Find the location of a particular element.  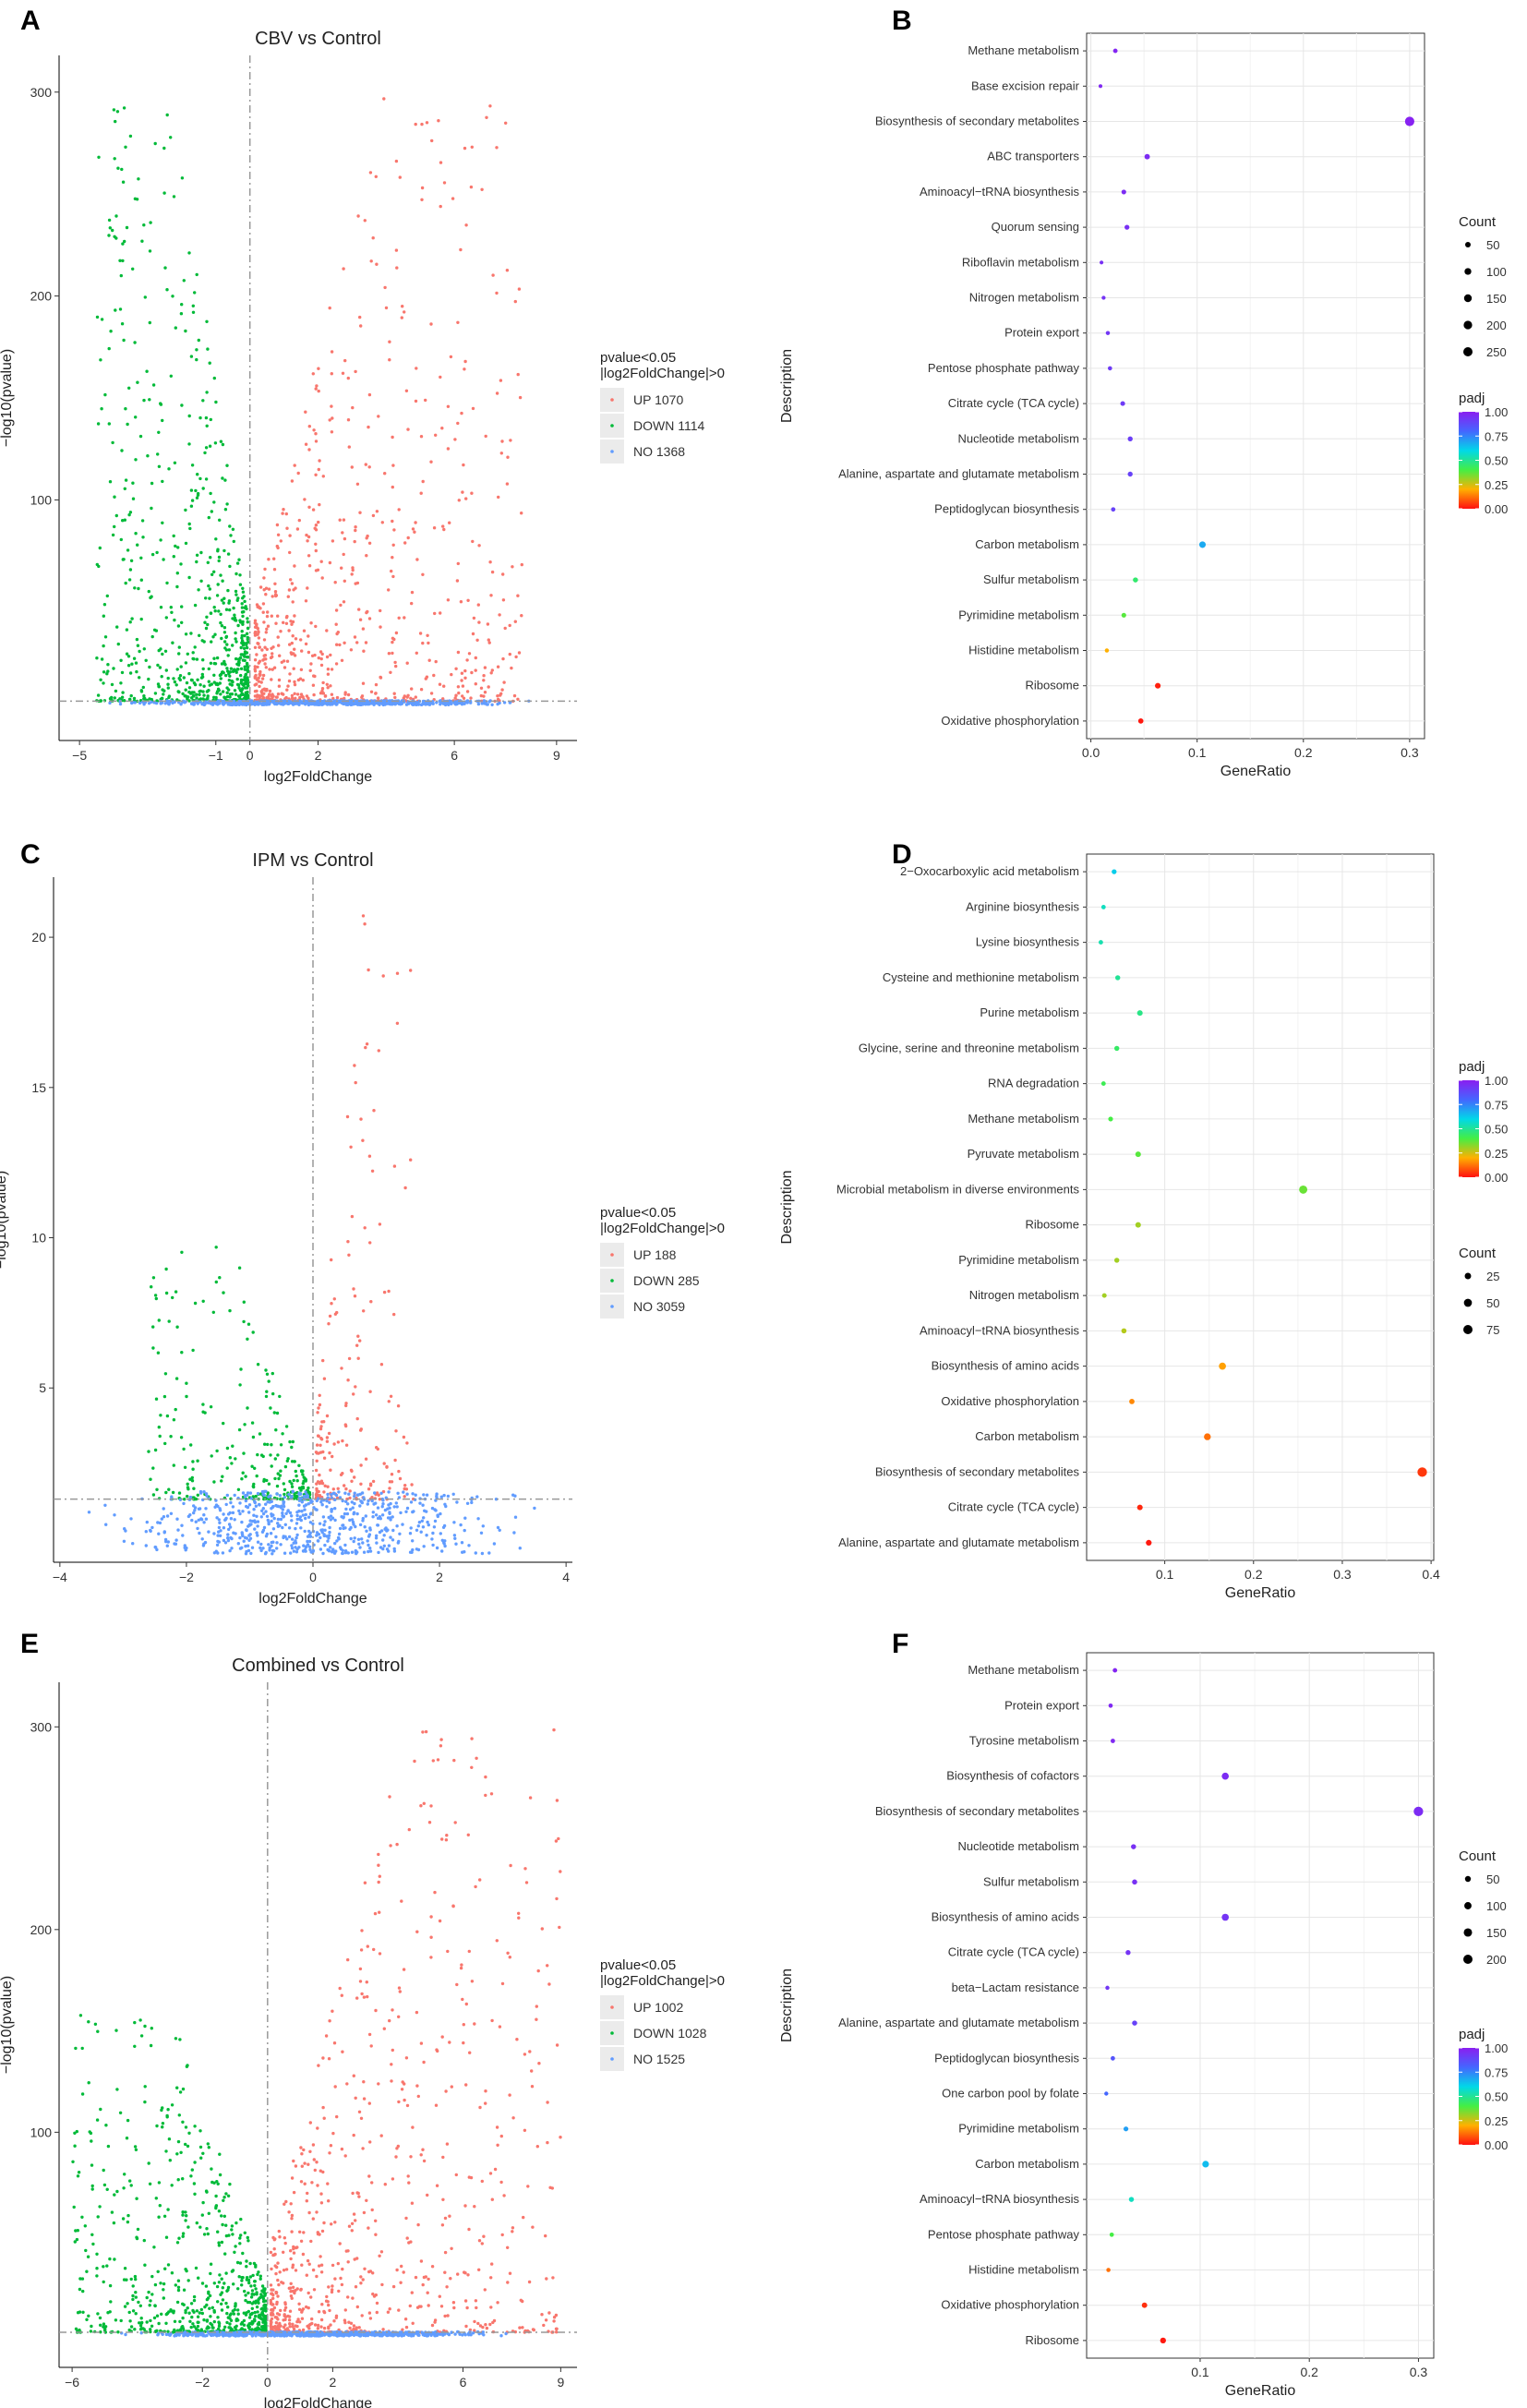

y-axis-label: −log10(pvalue) is located at coordinates (8, 398).